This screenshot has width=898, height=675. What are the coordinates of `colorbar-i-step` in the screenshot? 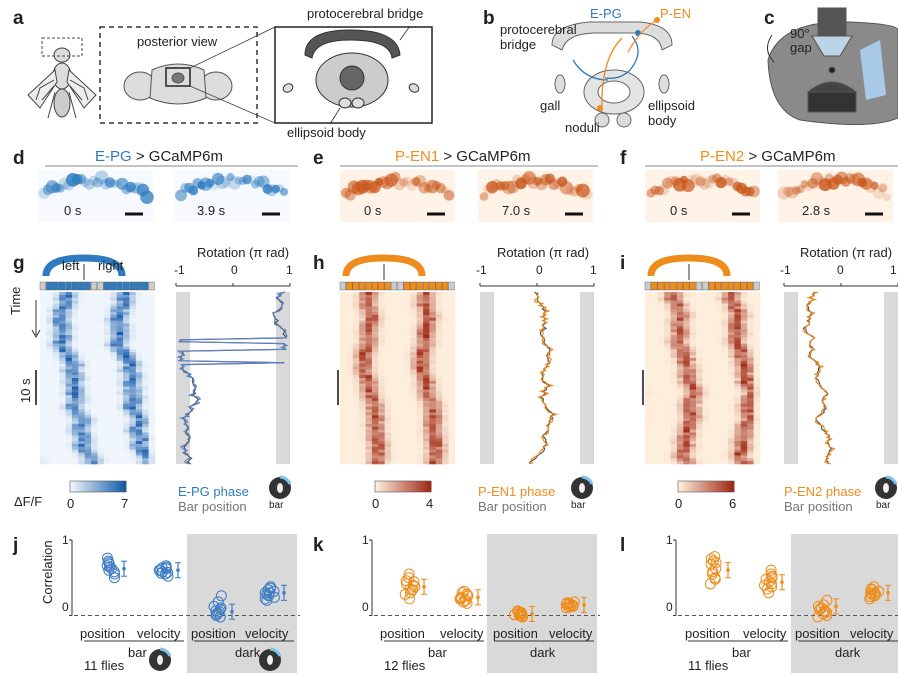 It's located at (733, 486).